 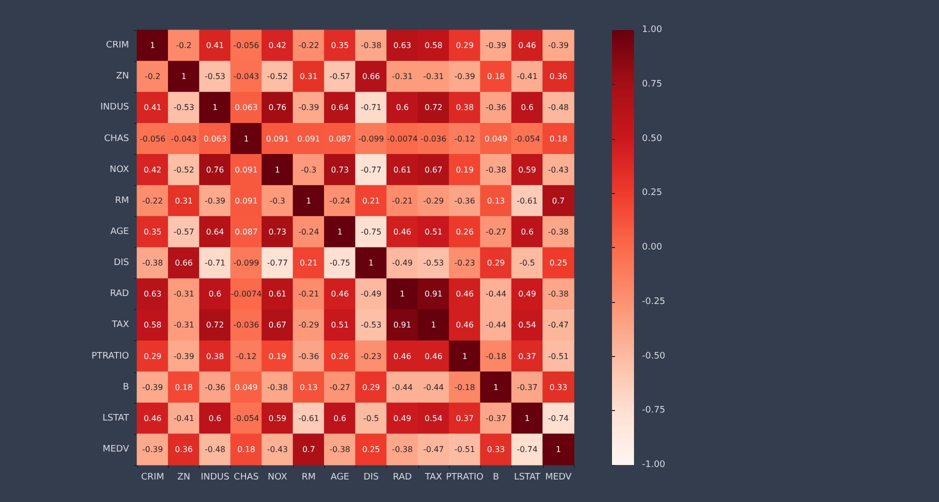 What do you see at coordinates (246, 169) in the screenshot?
I see `data-label: 0.091` at bounding box center [246, 169].